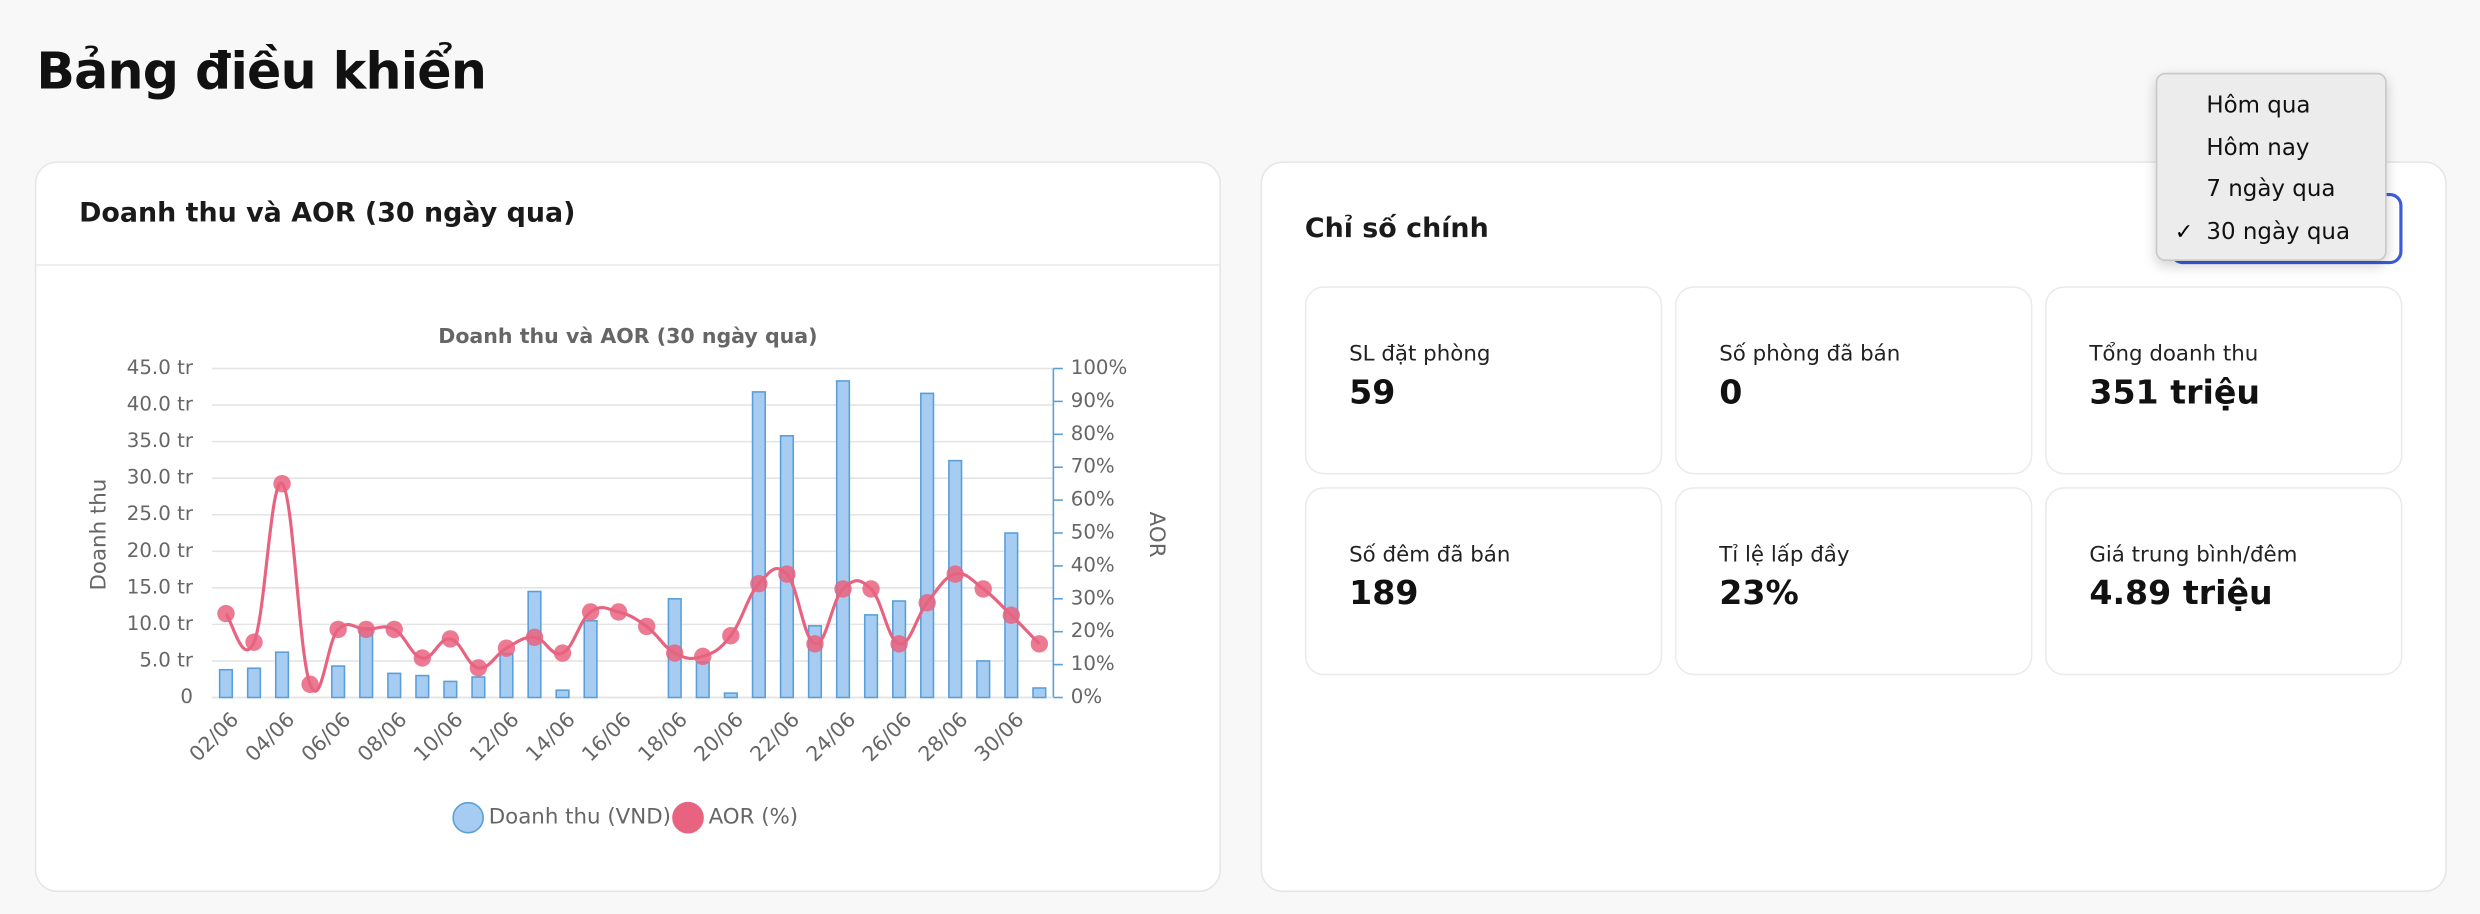  I want to click on y2-axis-title: AOR, so click(1156, 535).